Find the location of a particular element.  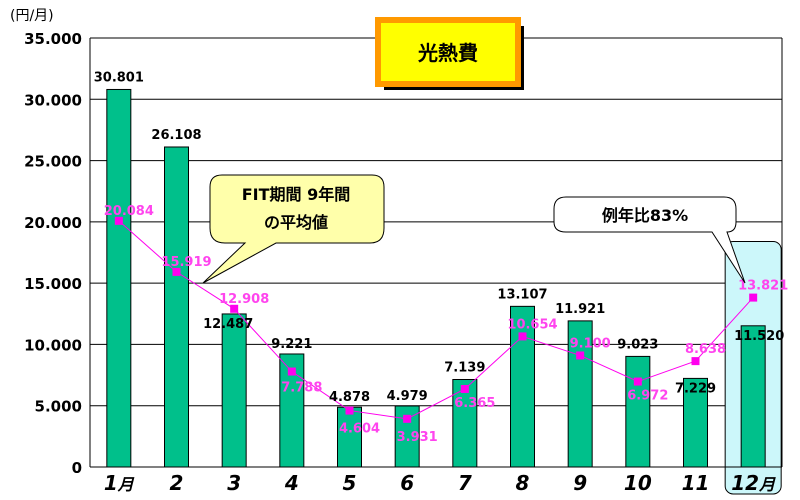

bar-value-label: 11.921 is located at coordinates (580, 309).